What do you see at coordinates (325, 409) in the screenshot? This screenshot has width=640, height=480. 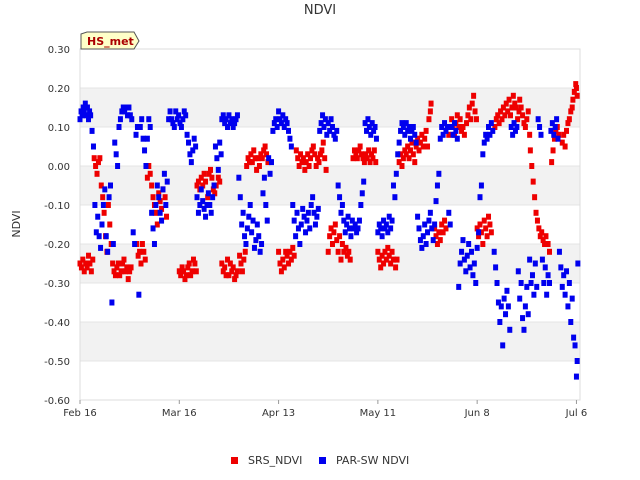 I see `x-axis-ticks: Feb 16 Mar 16 Apr 13 May 11 Jun 8 Jul 6` at bounding box center [325, 409].